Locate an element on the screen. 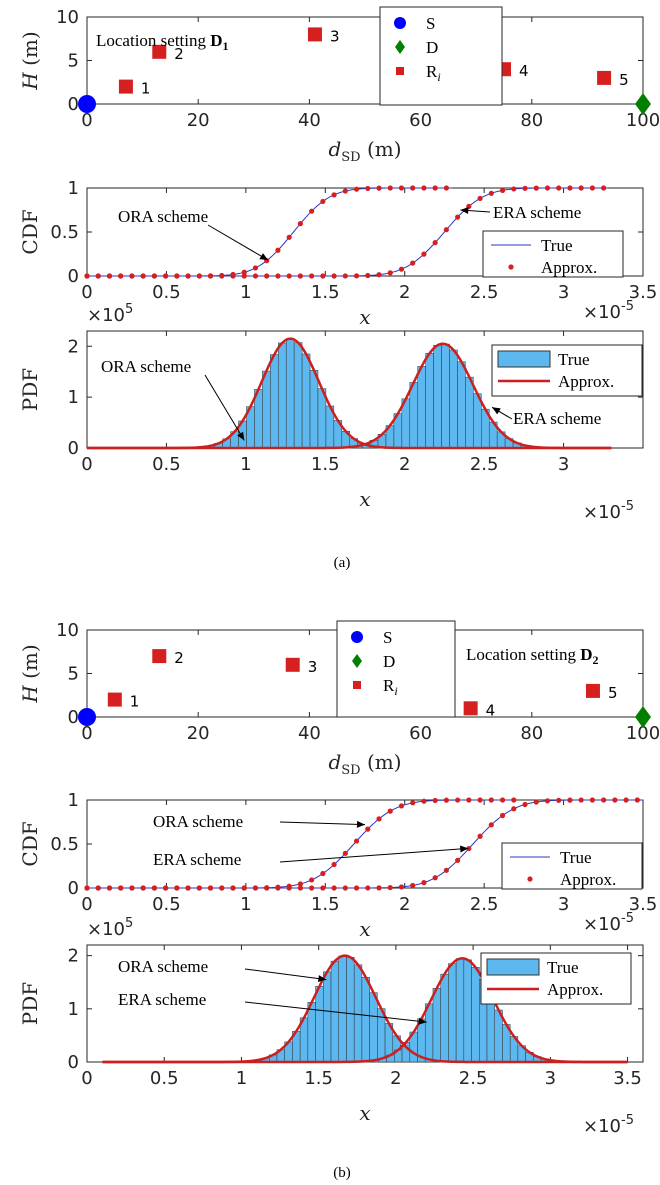 This screenshot has height=1185, width=660. b-pdf-x-tick-label: 0 is located at coordinates (86, 1078).